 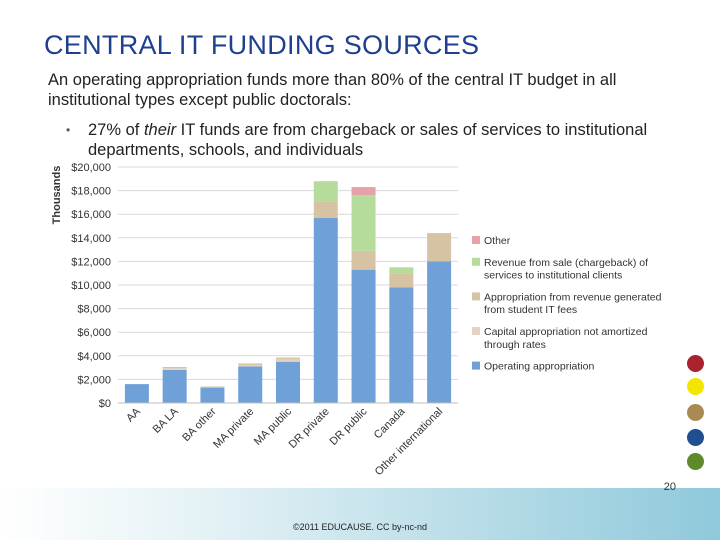 What do you see at coordinates (94, 333) in the screenshot?
I see `y-tick-label: $6,000` at bounding box center [94, 333].